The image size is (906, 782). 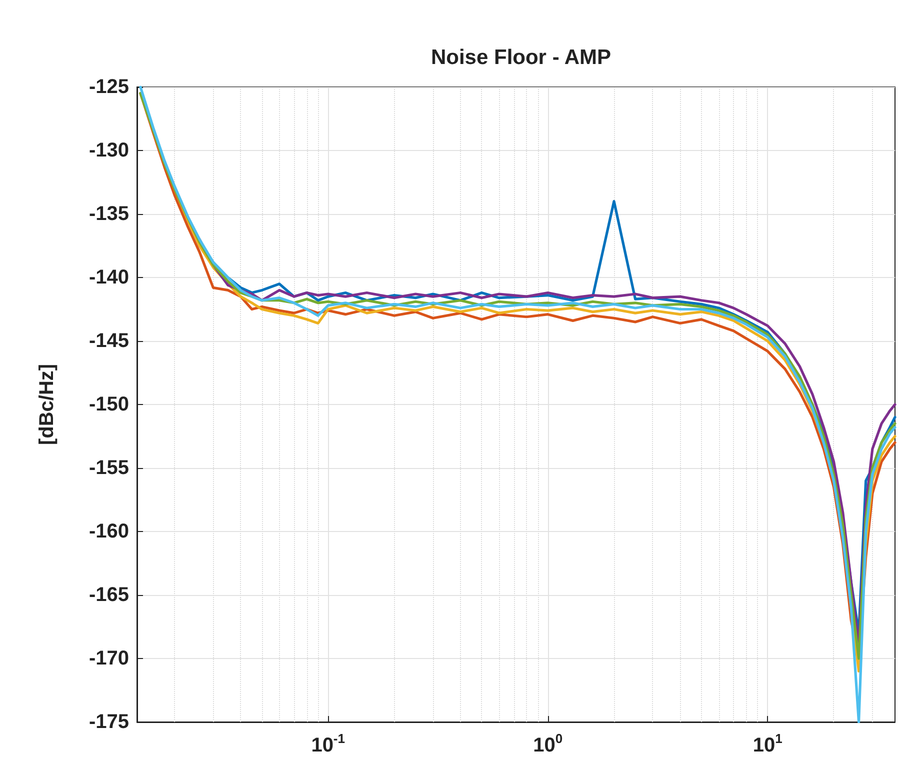 I want to click on y-tick-label: -175, so click(x=108, y=722).